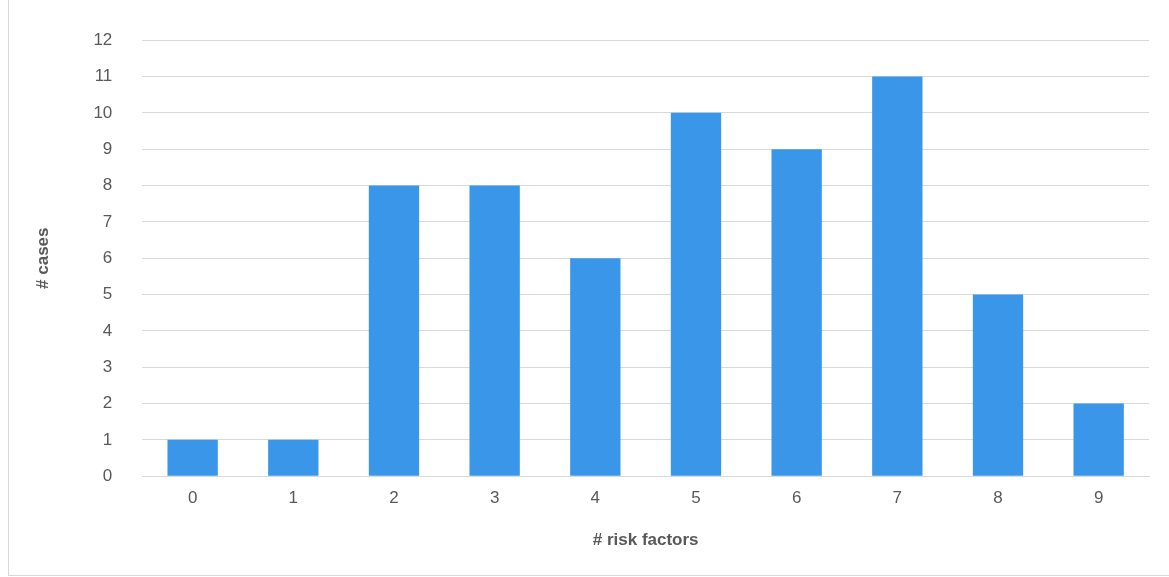 Image resolution: width=1169 pixels, height=577 pixels. What do you see at coordinates (107, 403) in the screenshot?
I see `y-tick-label: 2` at bounding box center [107, 403].